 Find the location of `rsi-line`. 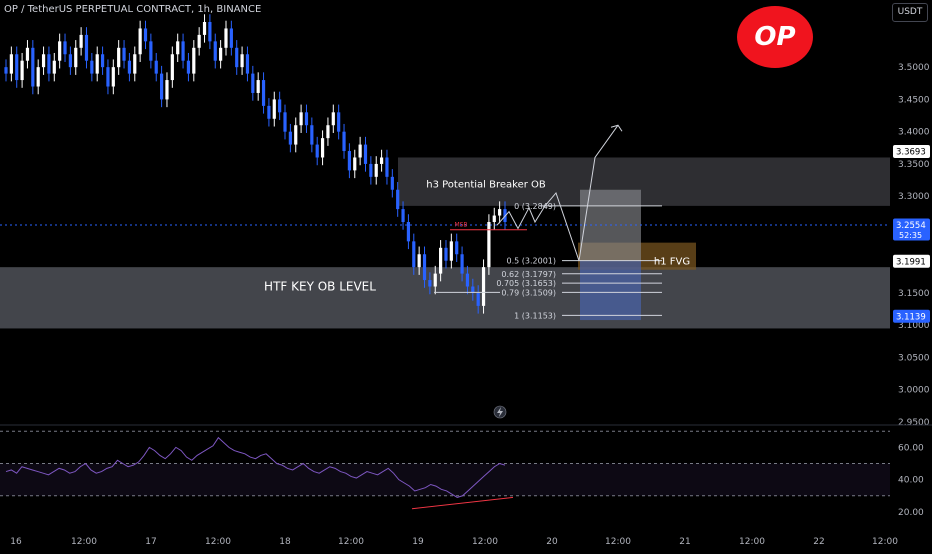

rsi-line is located at coordinates (255, 467).